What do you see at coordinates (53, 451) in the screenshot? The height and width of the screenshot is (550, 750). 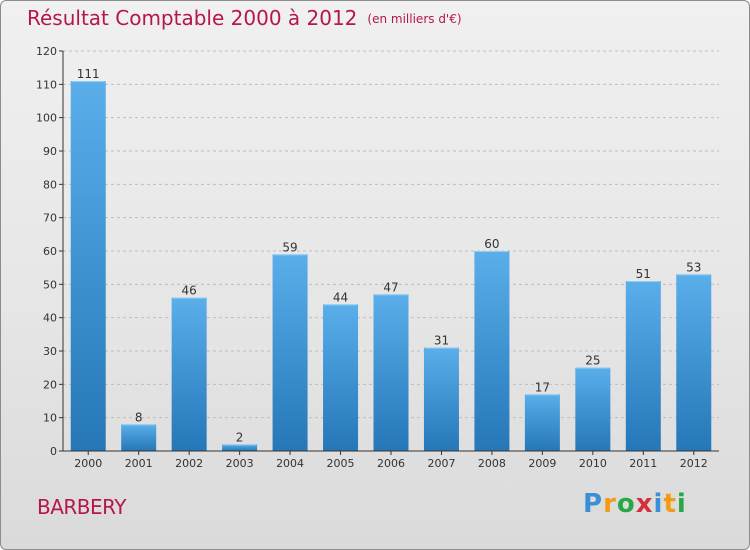 I see `y-tick-label: 0` at bounding box center [53, 451].